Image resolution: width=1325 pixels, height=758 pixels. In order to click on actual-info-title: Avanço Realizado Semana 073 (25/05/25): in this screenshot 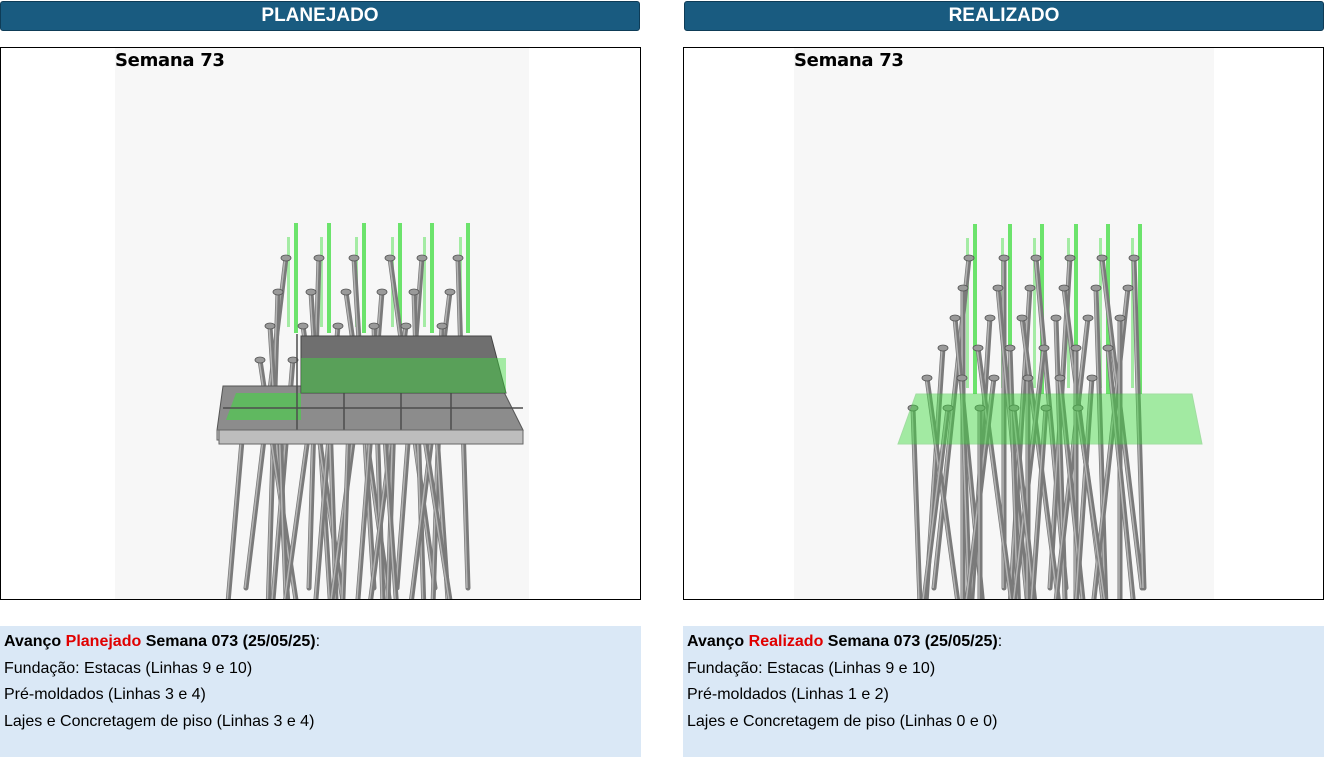, I will do `click(1003, 642)`.